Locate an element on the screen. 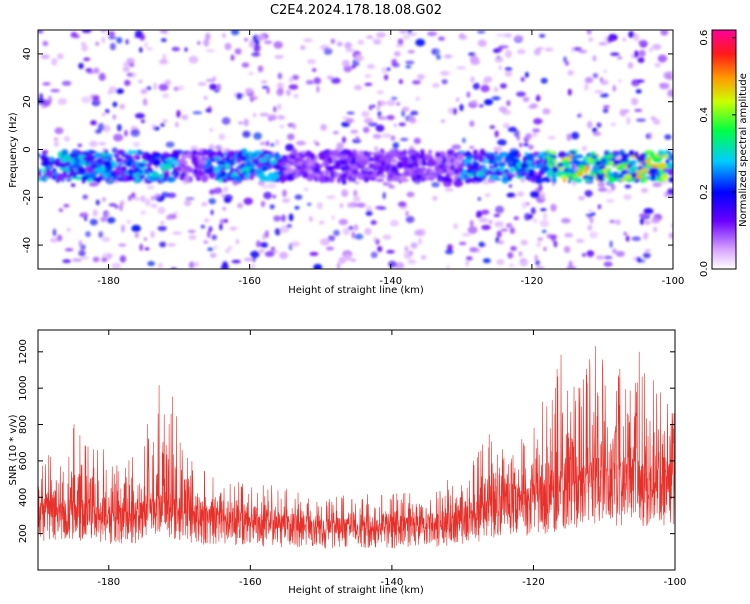 This screenshot has height=604, width=750. x-tick-label: -160 is located at coordinates (249, 281).